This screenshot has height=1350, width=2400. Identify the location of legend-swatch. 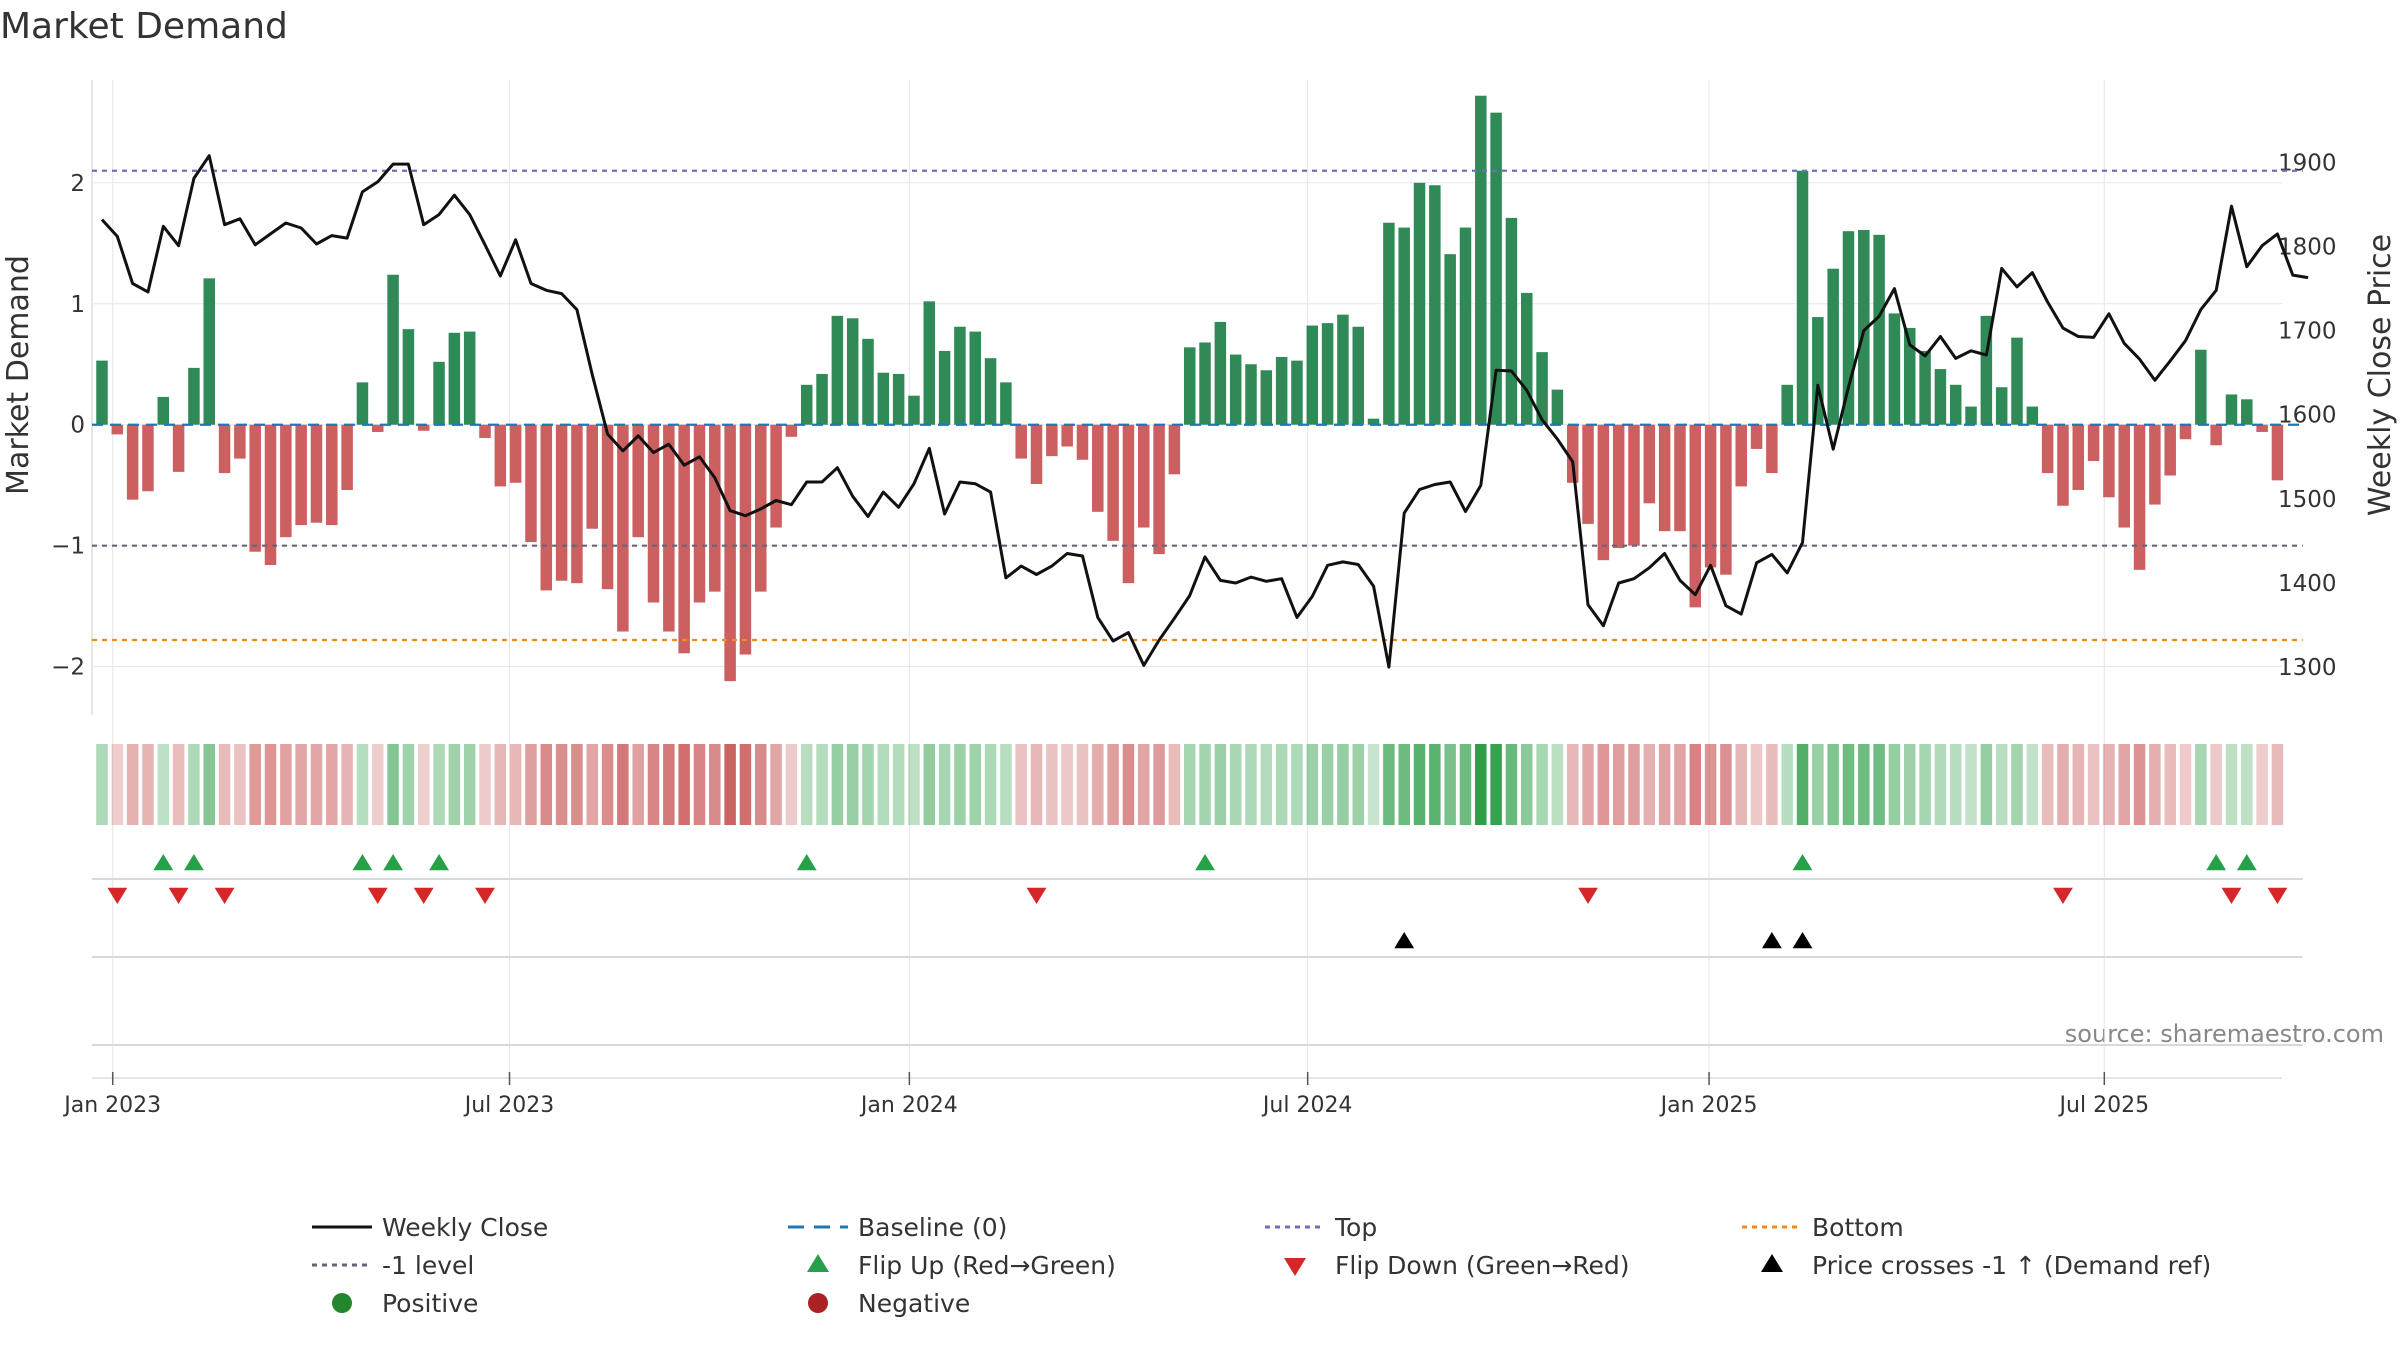
(342, 1303).